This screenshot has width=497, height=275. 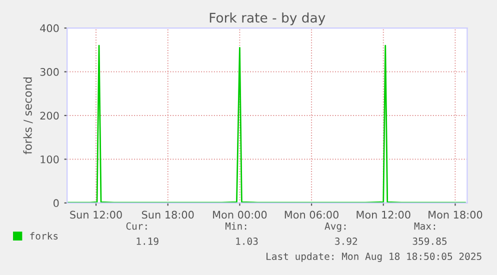 What do you see at coordinates (49, 159) in the screenshot?
I see `y-tick-label: 100` at bounding box center [49, 159].